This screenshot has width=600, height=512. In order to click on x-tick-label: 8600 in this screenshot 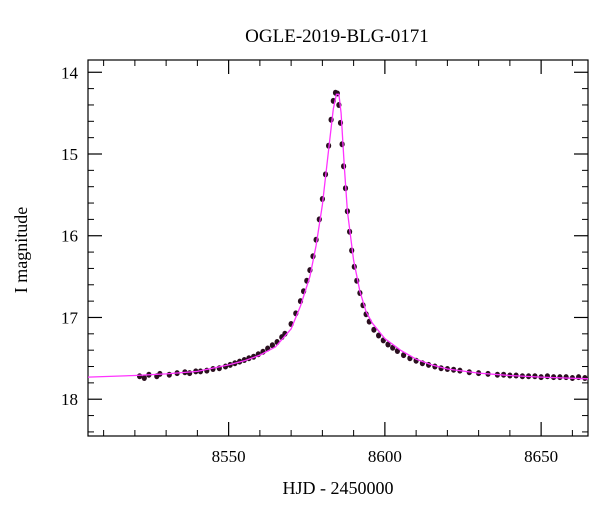, I will do `click(385, 456)`.